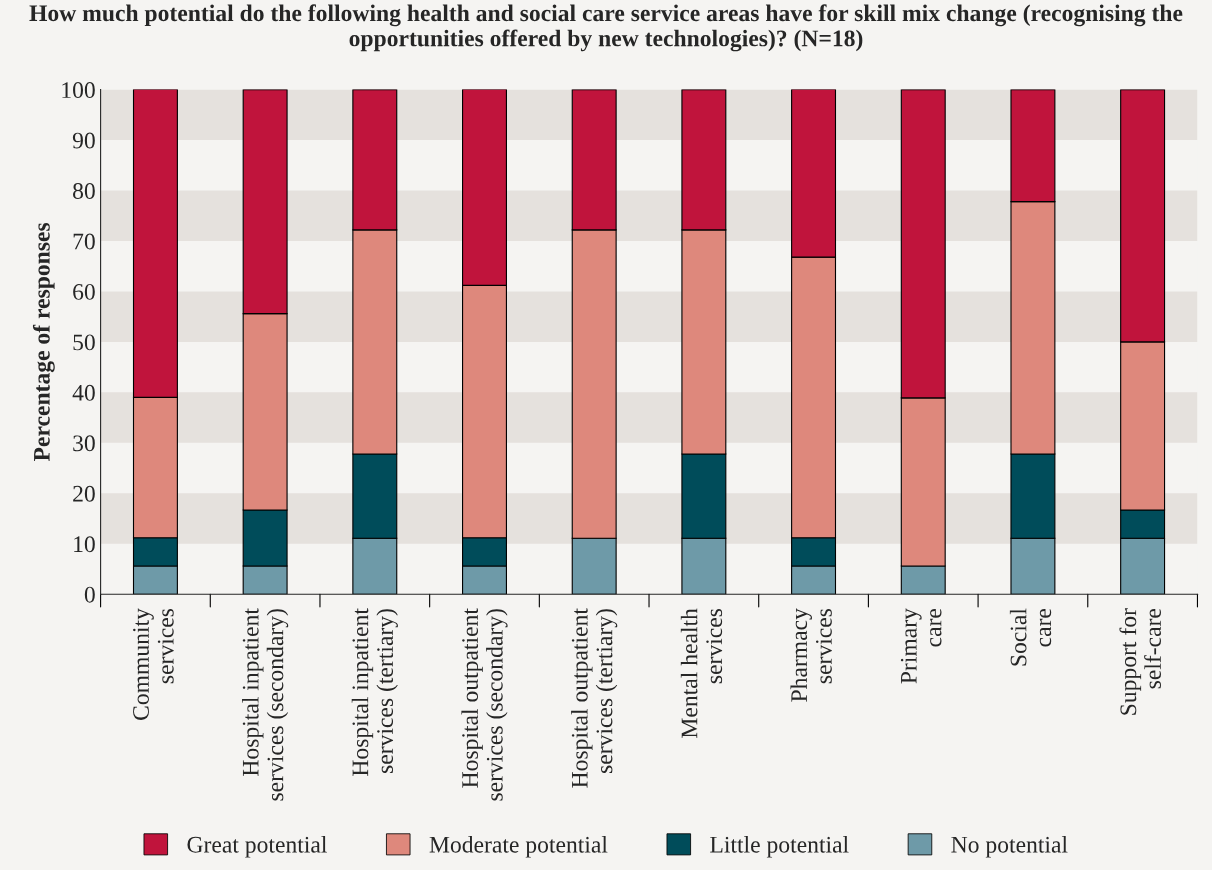  What do you see at coordinates (84, 443) in the screenshot?
I see `y-tick-label: 30` at bounding box center [84, 443].